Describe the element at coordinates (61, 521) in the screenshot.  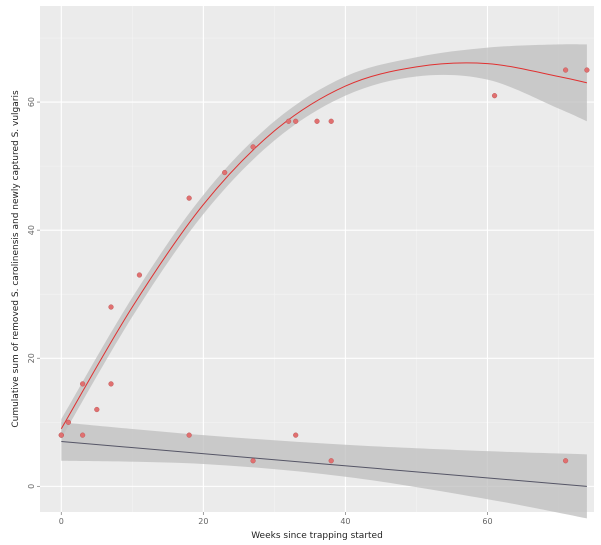
I see `x-tick-label: 0` at that location.